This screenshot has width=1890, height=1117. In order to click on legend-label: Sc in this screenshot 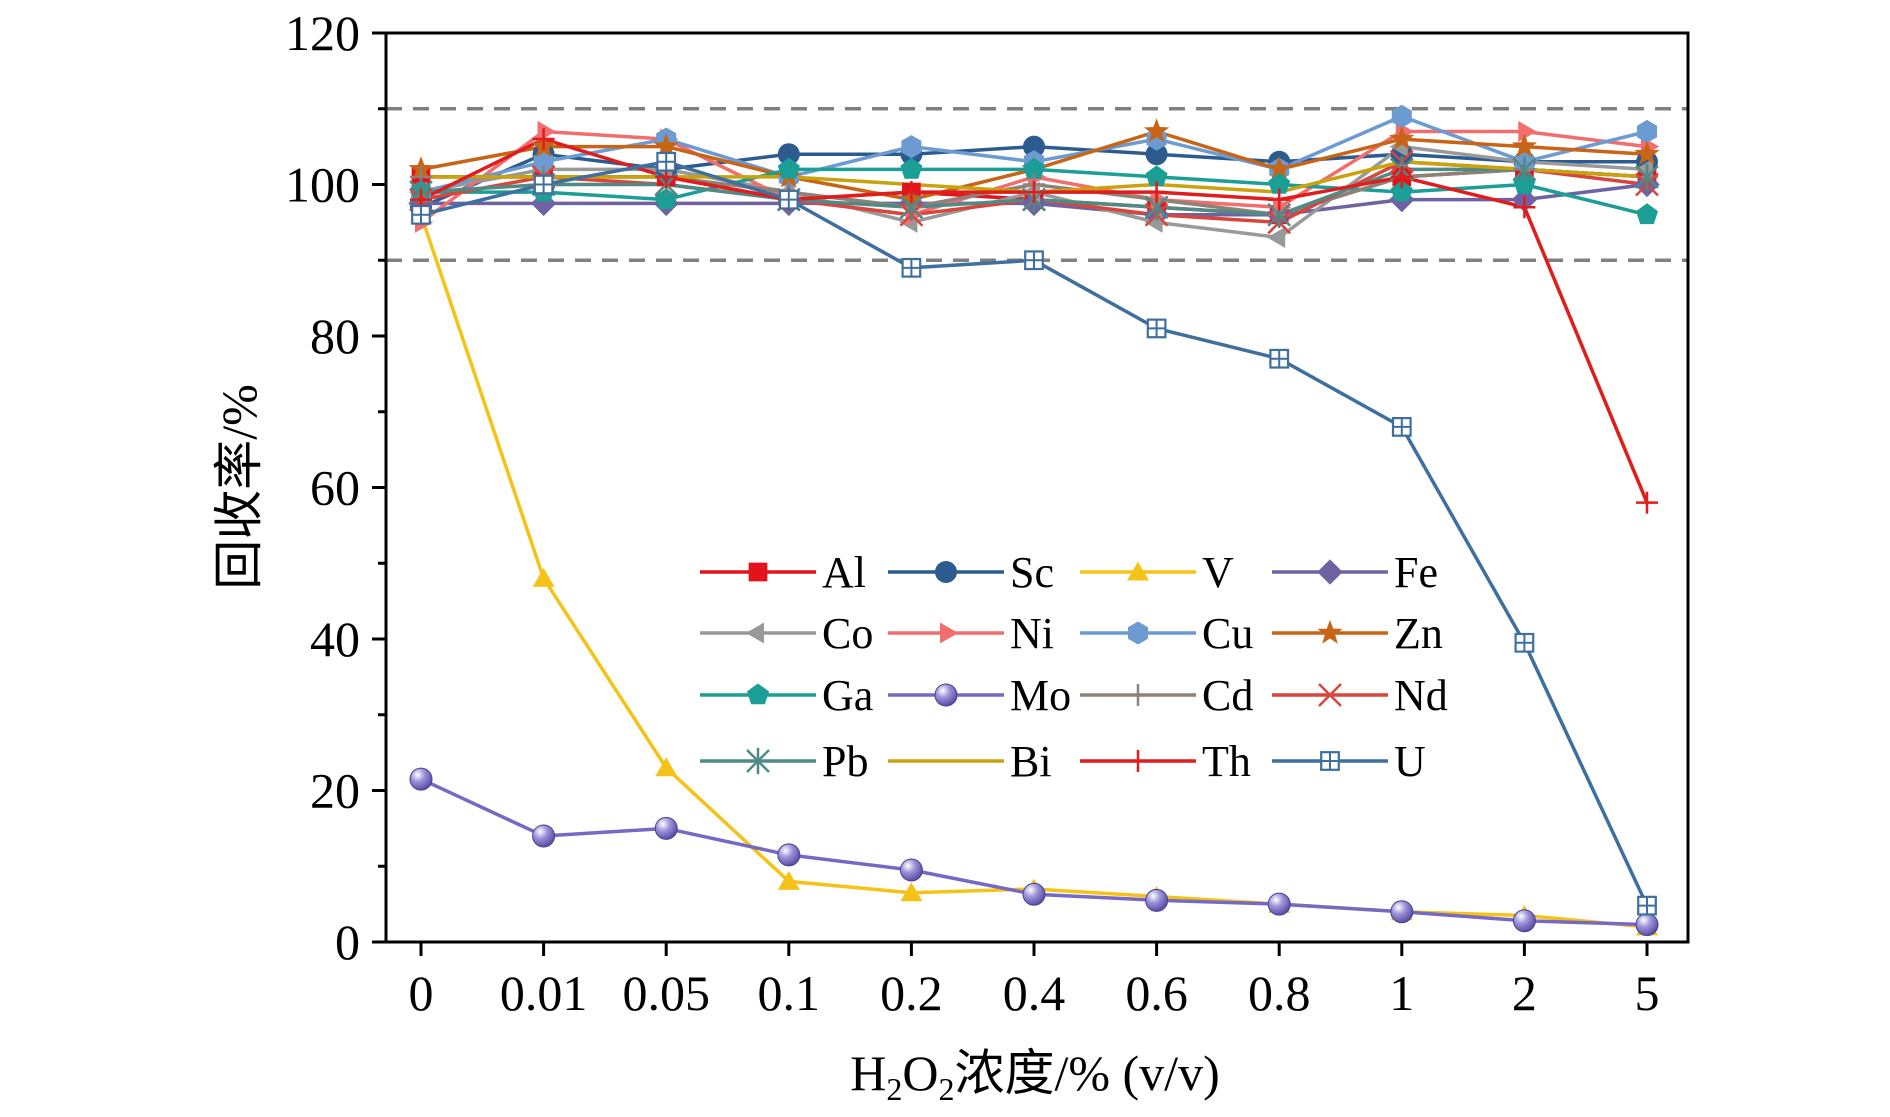, I will do `click(1032, 572)`.